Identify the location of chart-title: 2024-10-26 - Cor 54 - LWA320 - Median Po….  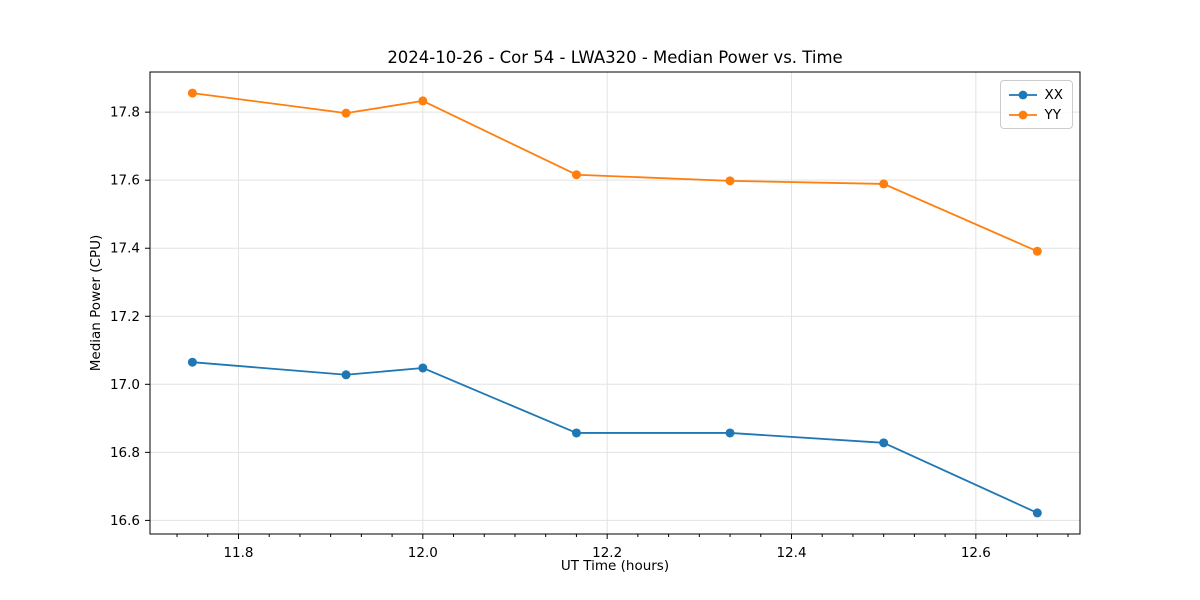
(615, 57).